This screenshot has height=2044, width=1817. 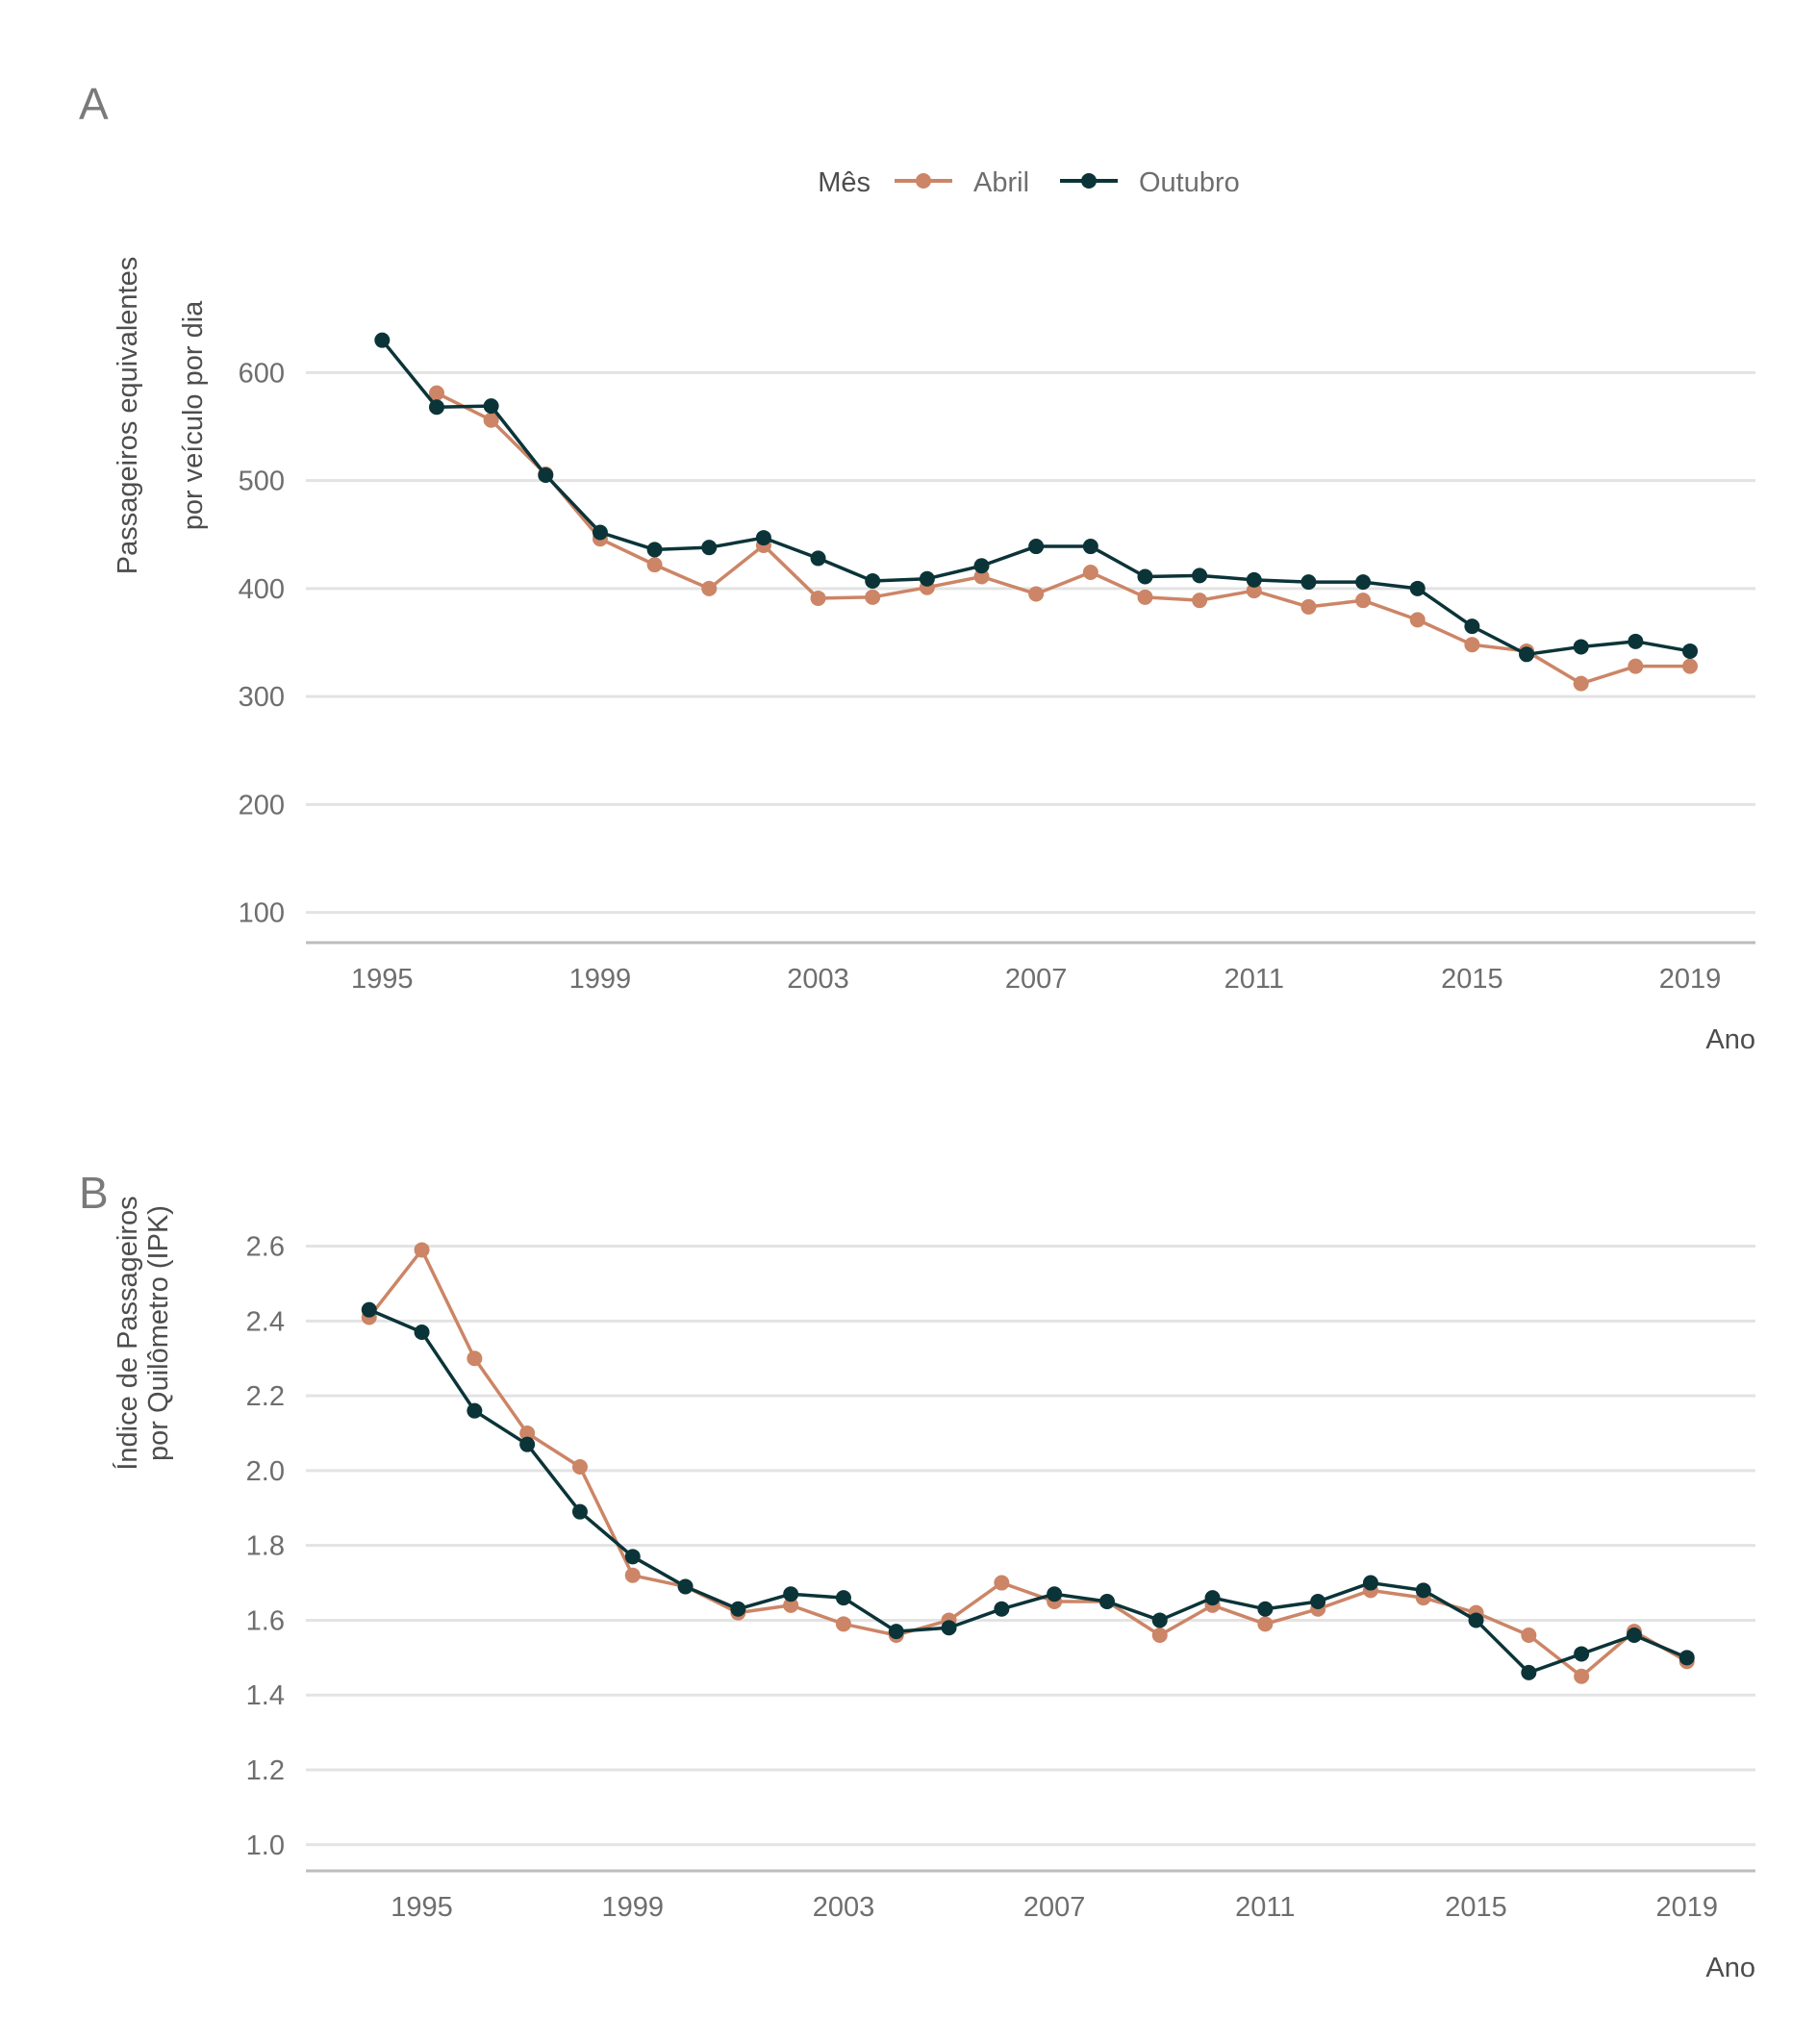 What do you see at coordinates (1730, 1968) in the screenshot?
I see `panel-b-x-axis-title: Ano` at bounding box center [1730, 1968].